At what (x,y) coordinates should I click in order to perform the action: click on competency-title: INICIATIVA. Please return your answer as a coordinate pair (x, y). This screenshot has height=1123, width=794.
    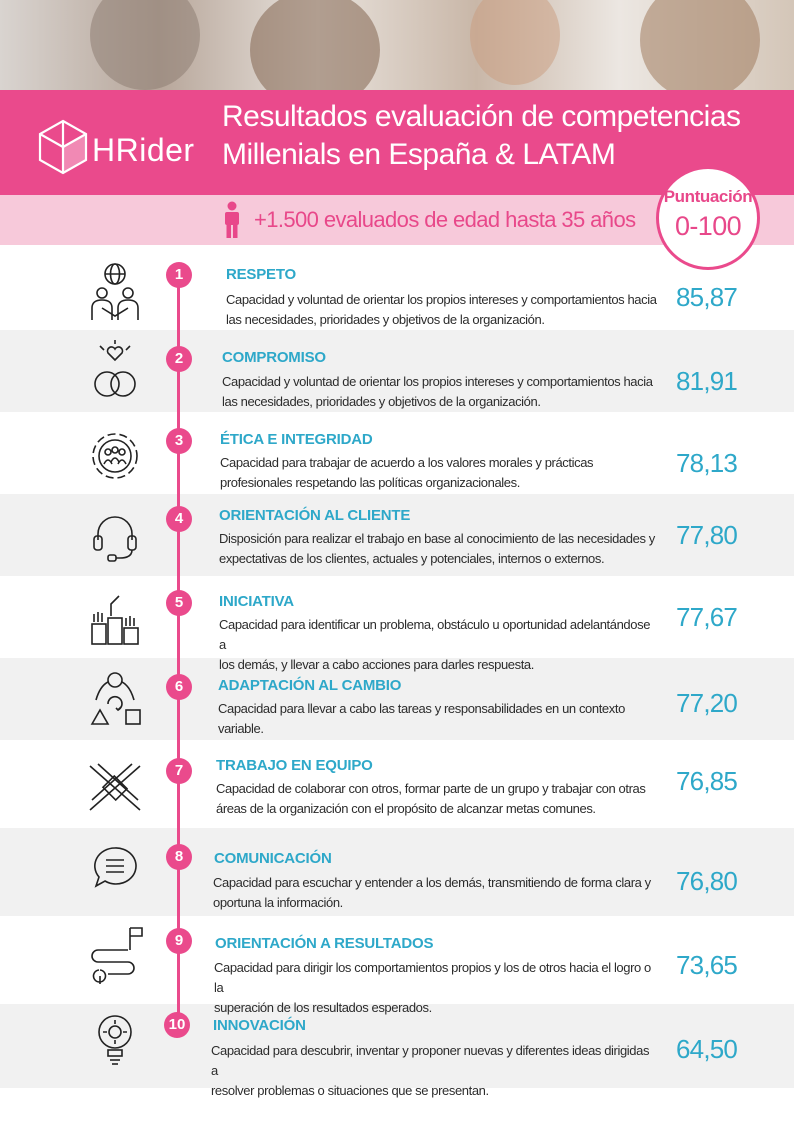
    Looking at the image, I should click on (256, 601).